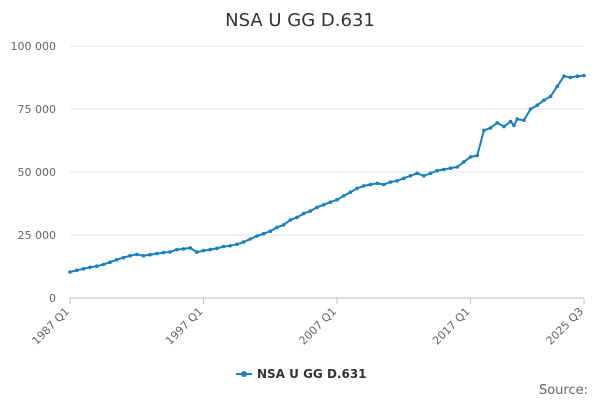 The image size is (600, 400). Describe the element at coordinates (37, 235) in the screenshot. I see `y-tick-label: 25 000` at that location.